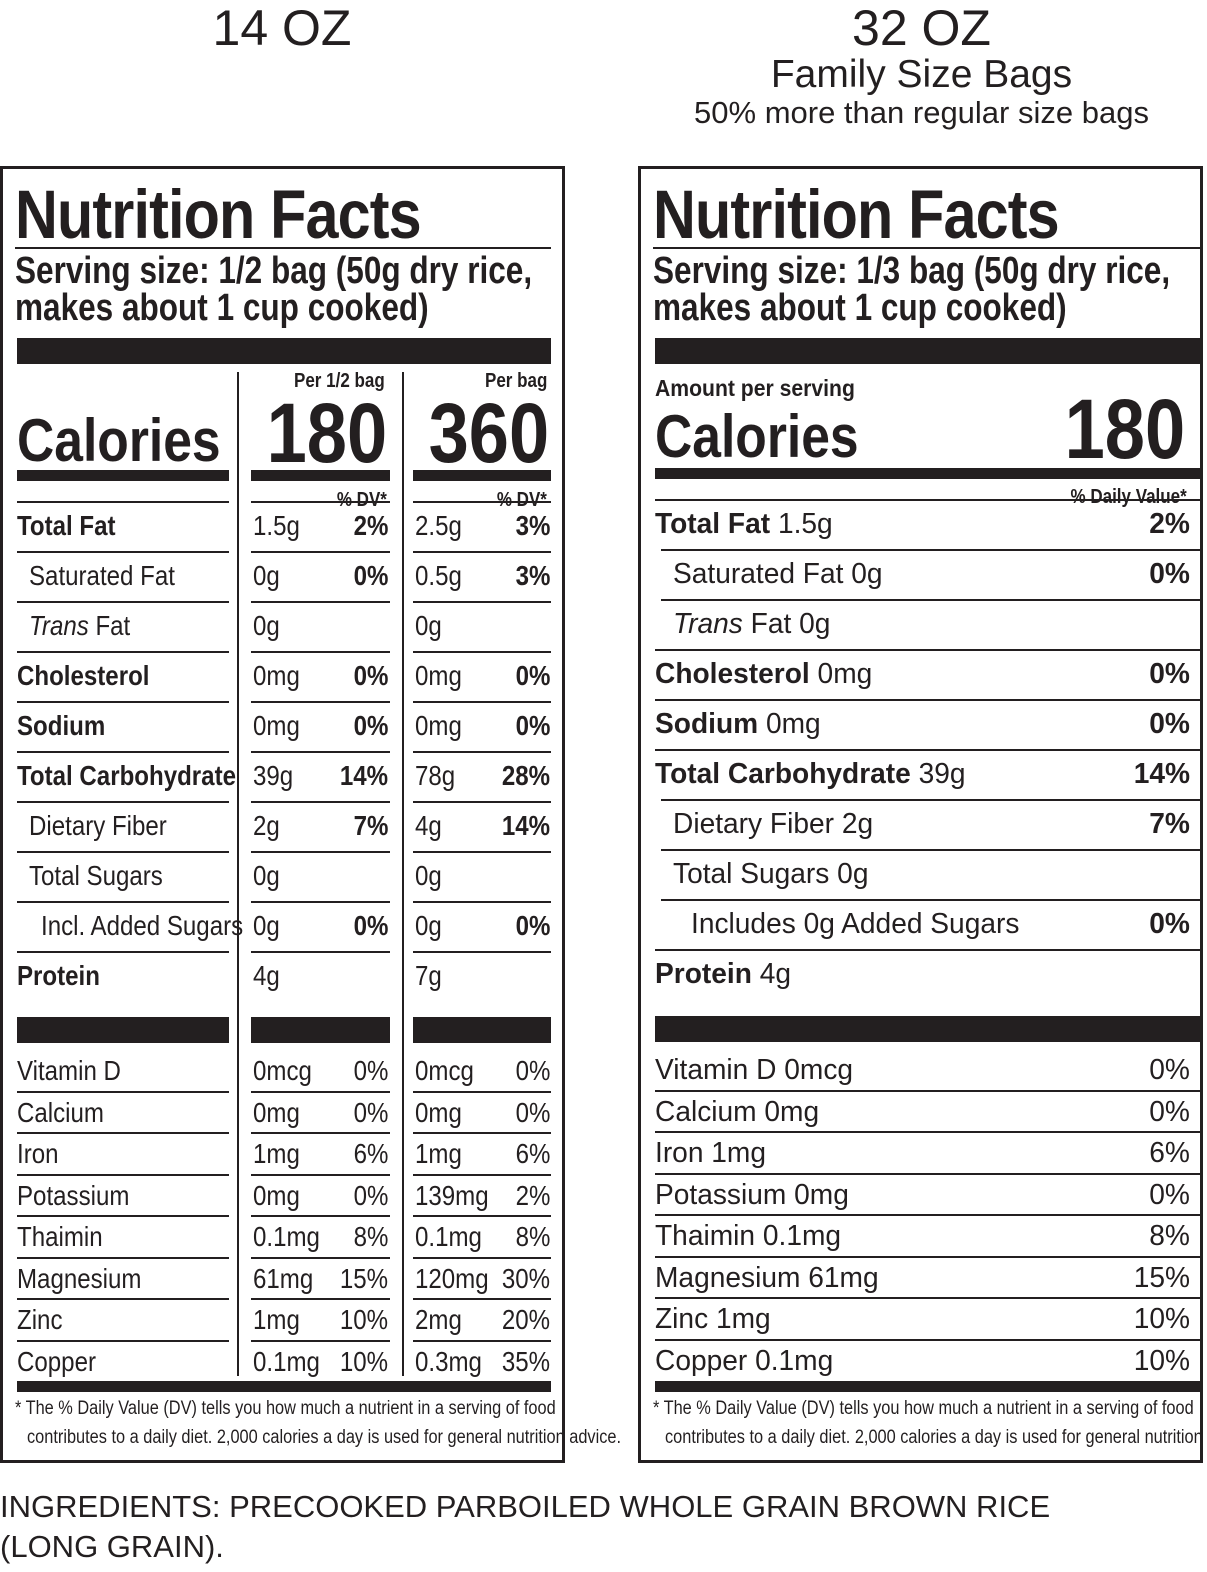  Describe the element at coordinates (266, 875) in the screenshot. I see `col1-amount: 0g` at that location.